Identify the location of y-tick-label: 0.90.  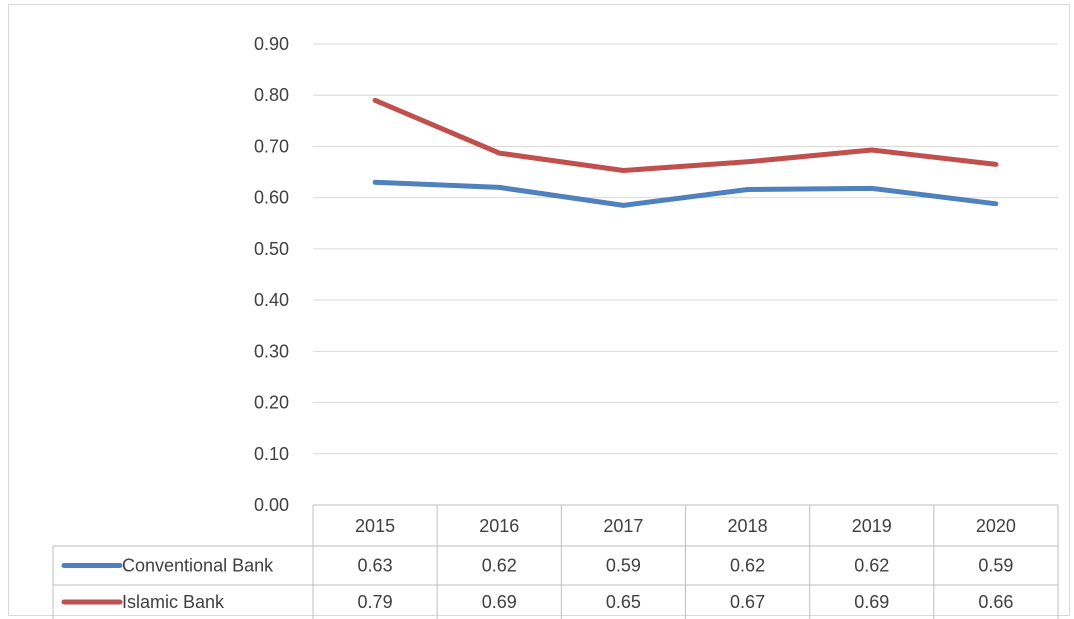
(271, 44).